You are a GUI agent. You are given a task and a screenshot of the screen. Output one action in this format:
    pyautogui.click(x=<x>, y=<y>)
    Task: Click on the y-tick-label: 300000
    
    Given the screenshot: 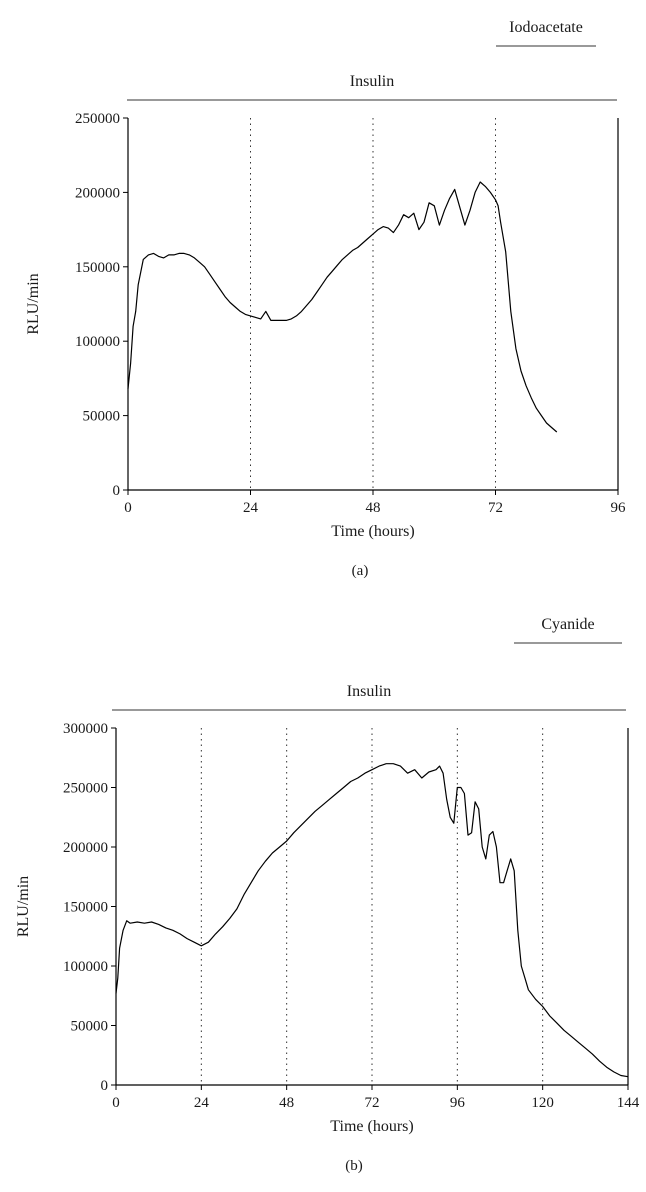 What is the action you would take?
    pyautogui.click(x=85, y=729)
    